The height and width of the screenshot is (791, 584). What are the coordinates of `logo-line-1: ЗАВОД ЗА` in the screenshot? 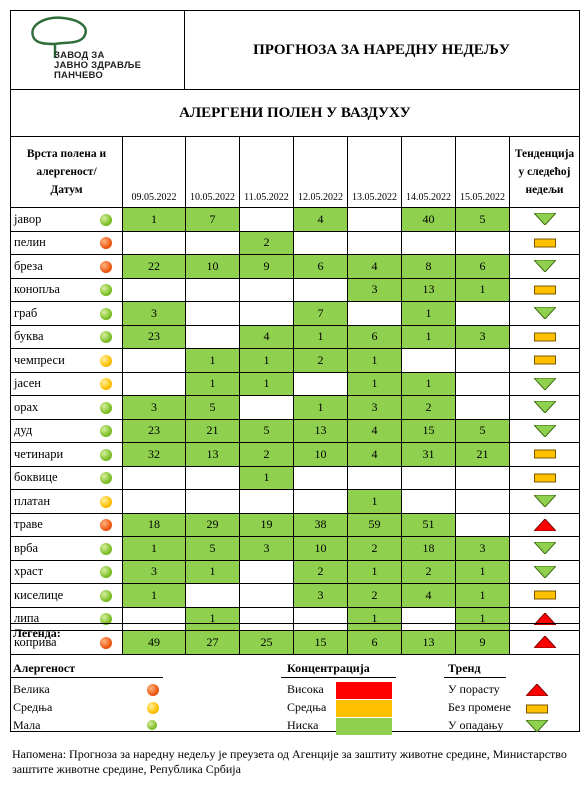 It's located at (79, 55).